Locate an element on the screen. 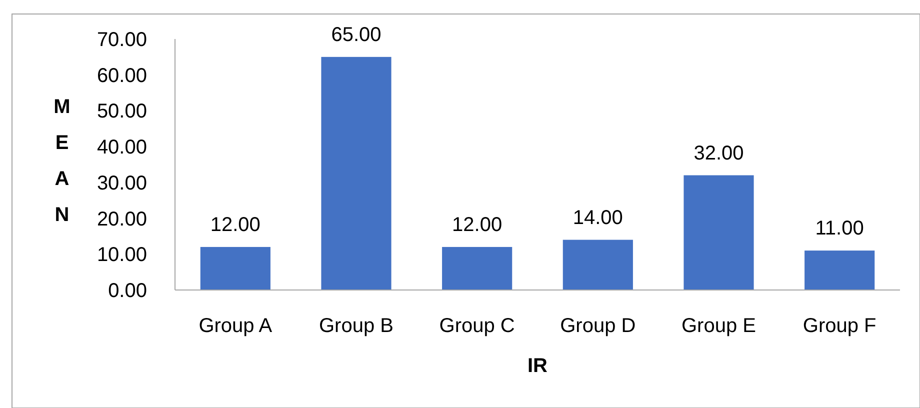 Image resolution: width=920 pixels, height=408 pixels. y-axis-title: MEAN is located at coordinates (62, 161).